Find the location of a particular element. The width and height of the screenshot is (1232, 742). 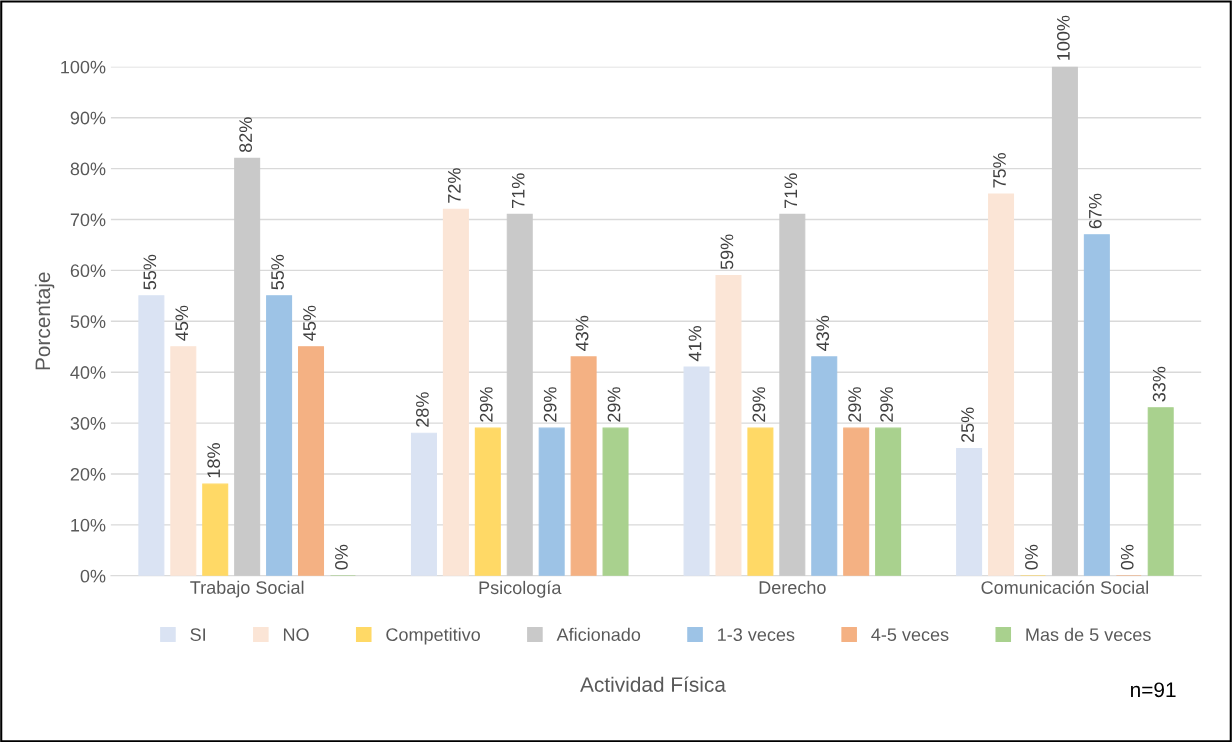

y-tick-label: 60% is located at coordinates (88, 271).